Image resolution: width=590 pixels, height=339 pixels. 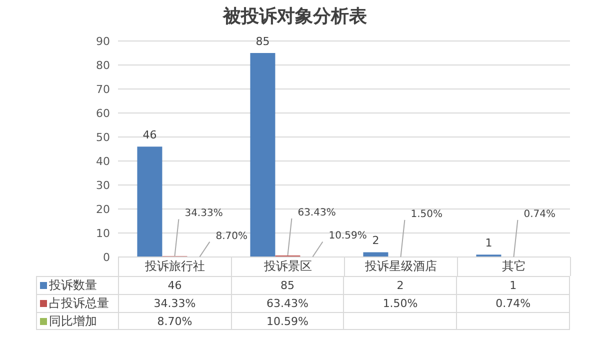 I want to click on chart-title: 被投诉对象分析表, so click(x=295, y=16).